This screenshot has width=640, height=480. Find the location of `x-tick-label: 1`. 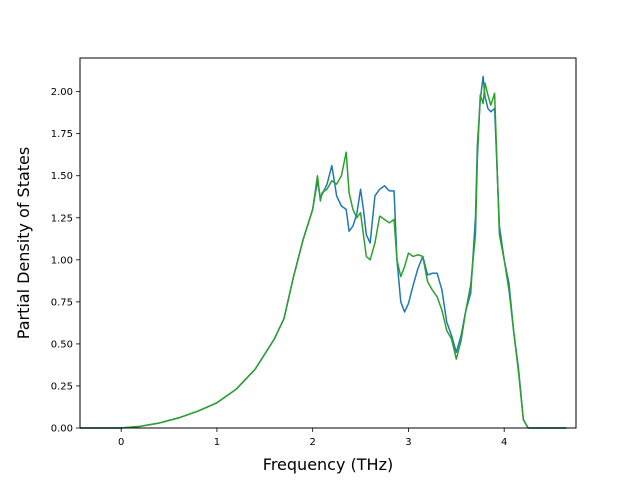

x-tick-label: 1 is located at coordinates (217, 442).